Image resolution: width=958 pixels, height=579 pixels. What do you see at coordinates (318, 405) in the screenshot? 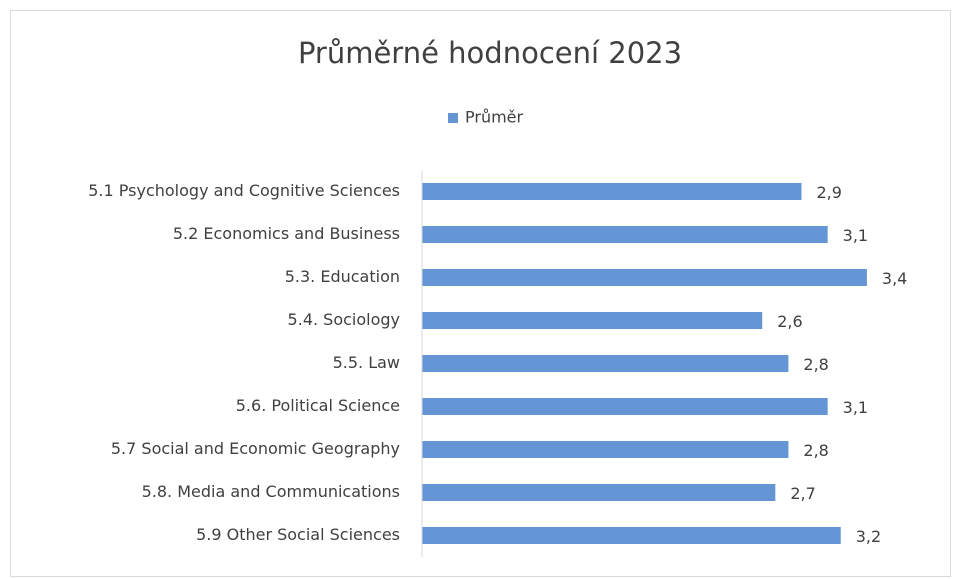
I see `y-tick-label: 5.6. Political Science` at bounding box center [318, 405].